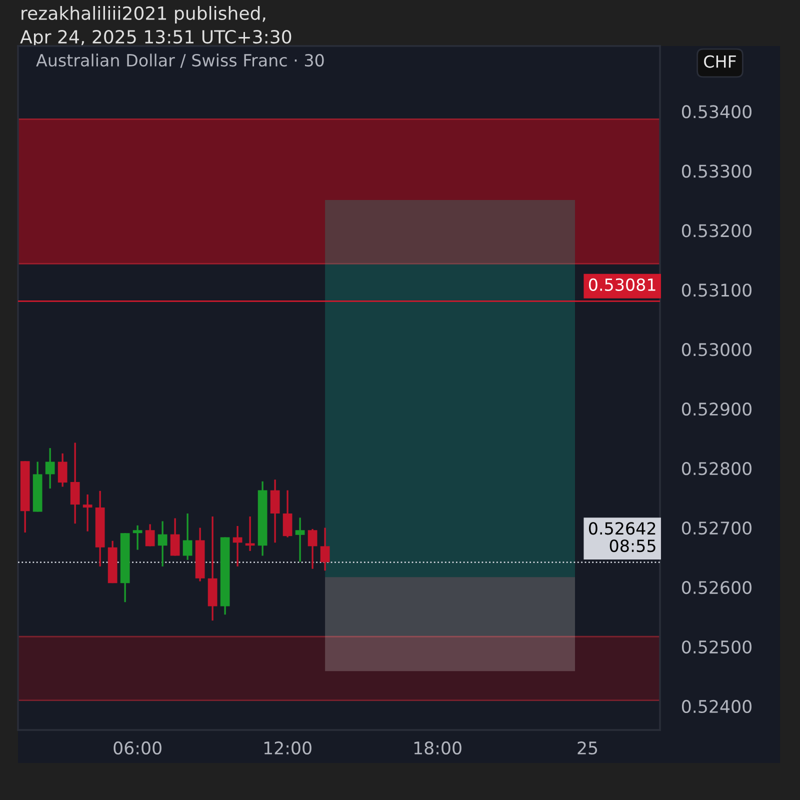 The height and width of the screenshot is (800, 800). I want to click on x-tick-label: 18:00, so click(438, 748).